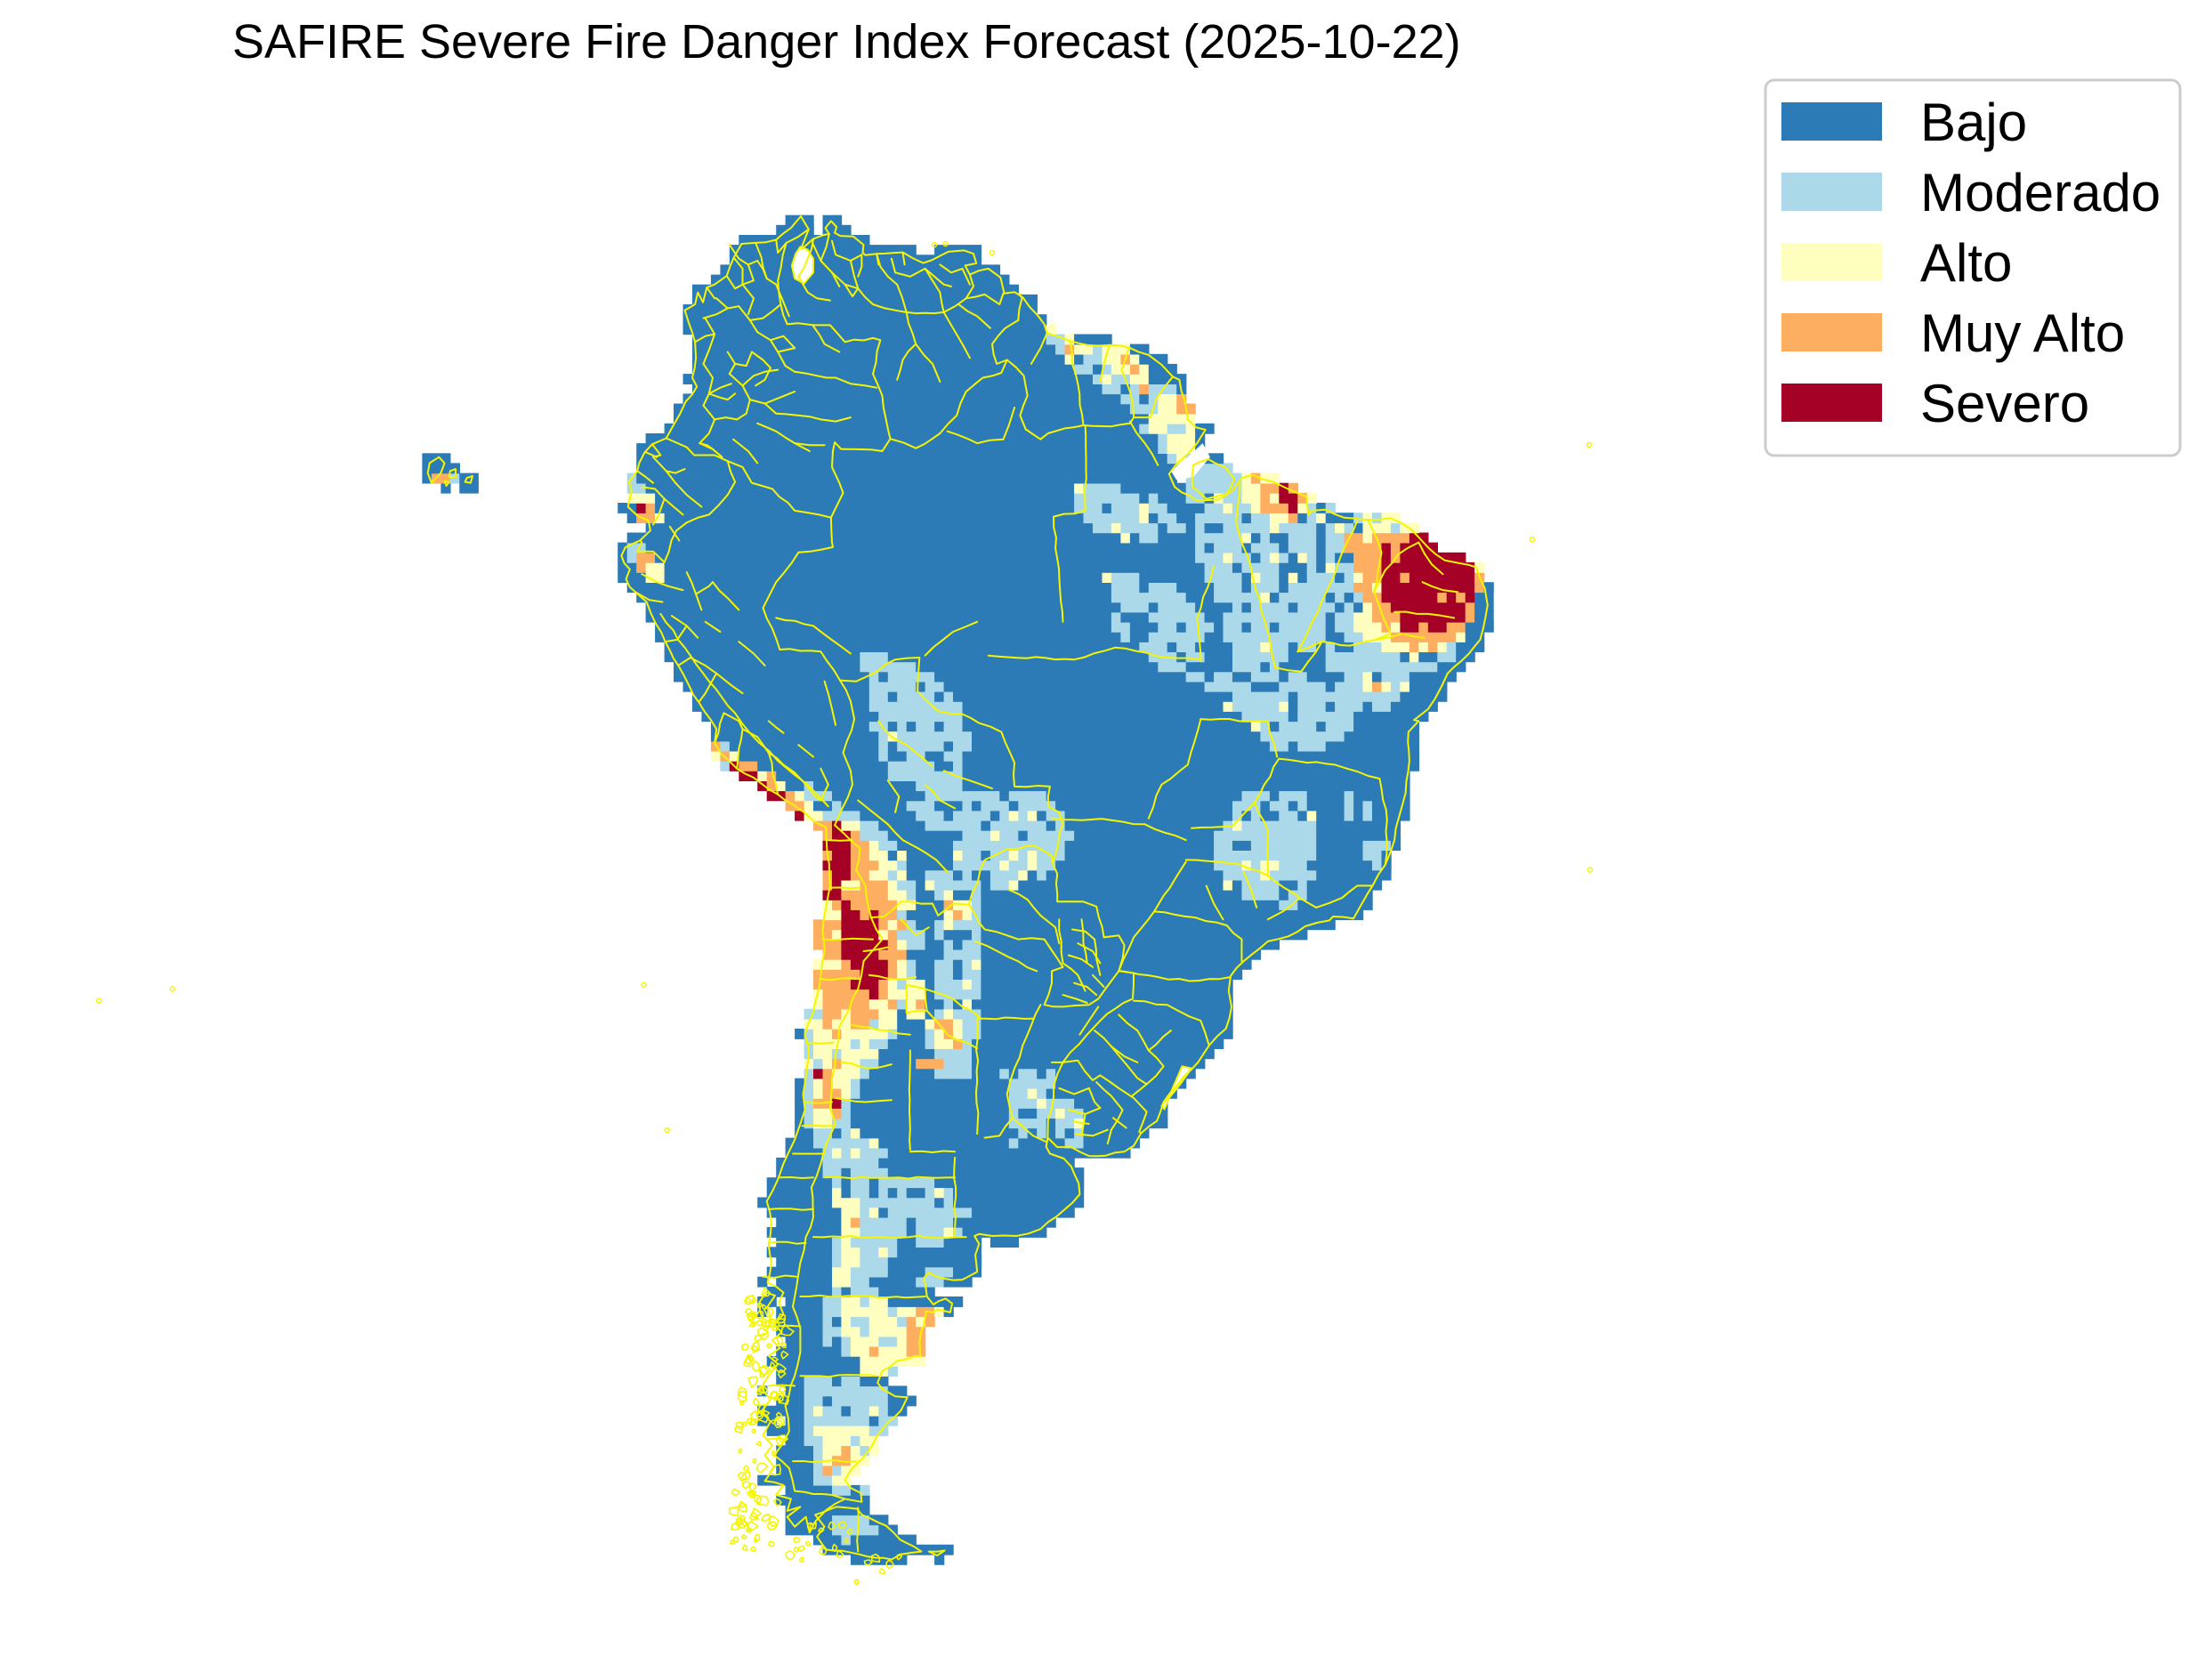 Image resolution: width=2205 pixels, height=1680 pixels. What do you see at coordinates (1973, 122) in the screenshot?
I see `svg-text: Bajo` at bounding box center [1973, 122].